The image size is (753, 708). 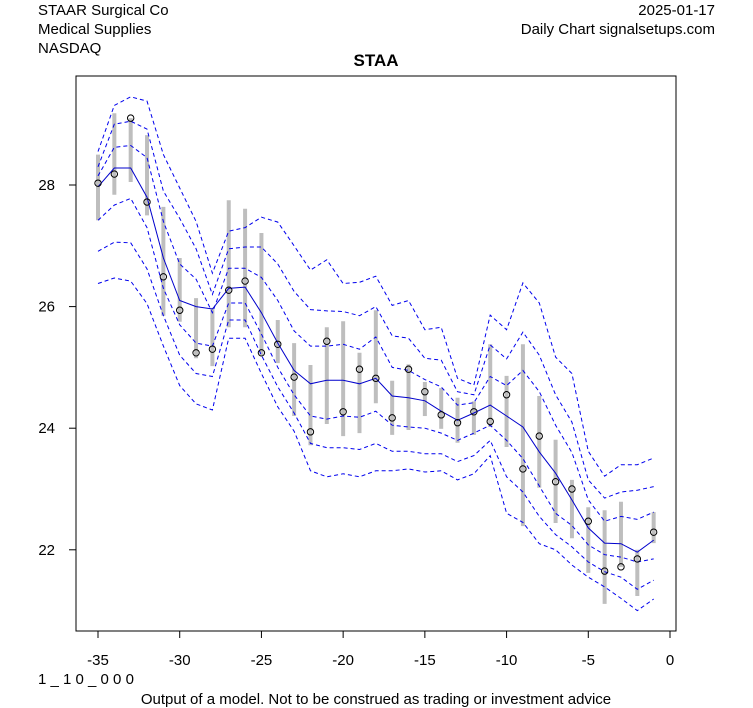 What do you see at coordinates (46, 185) in the screenshot?
I see `y-tick-label: 28` at bounding box center [46, 185].